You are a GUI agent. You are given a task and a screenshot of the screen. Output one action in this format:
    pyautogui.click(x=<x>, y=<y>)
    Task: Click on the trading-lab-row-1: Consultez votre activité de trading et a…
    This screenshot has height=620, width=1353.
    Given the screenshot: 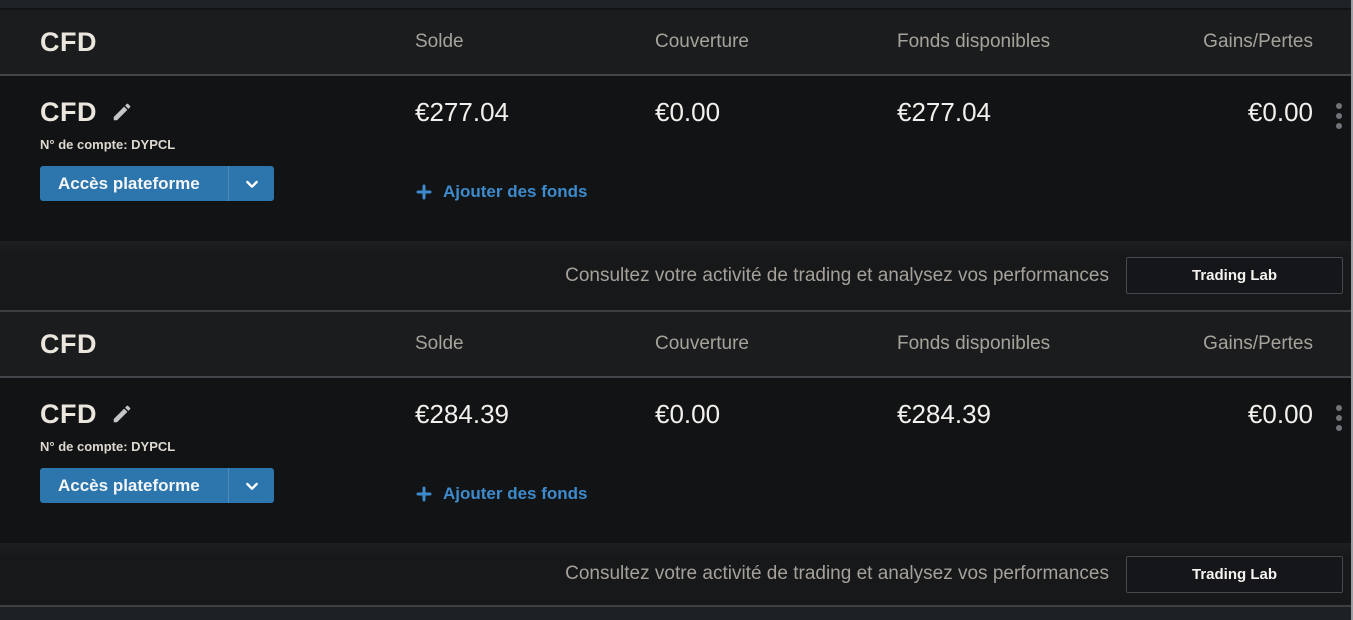 What is the action you would take?
    pyautogui.click(x=675, y=276)
    